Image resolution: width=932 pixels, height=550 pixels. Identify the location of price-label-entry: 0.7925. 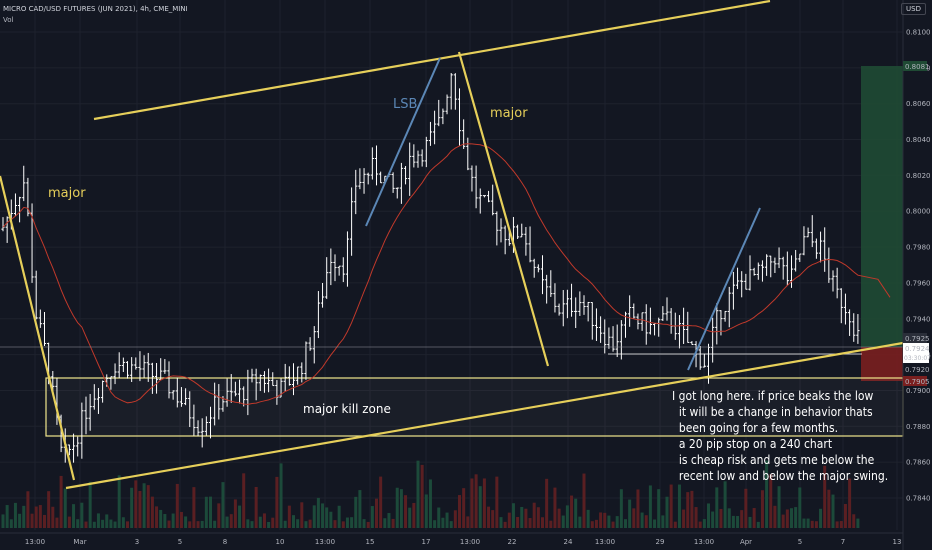
(916, 338).